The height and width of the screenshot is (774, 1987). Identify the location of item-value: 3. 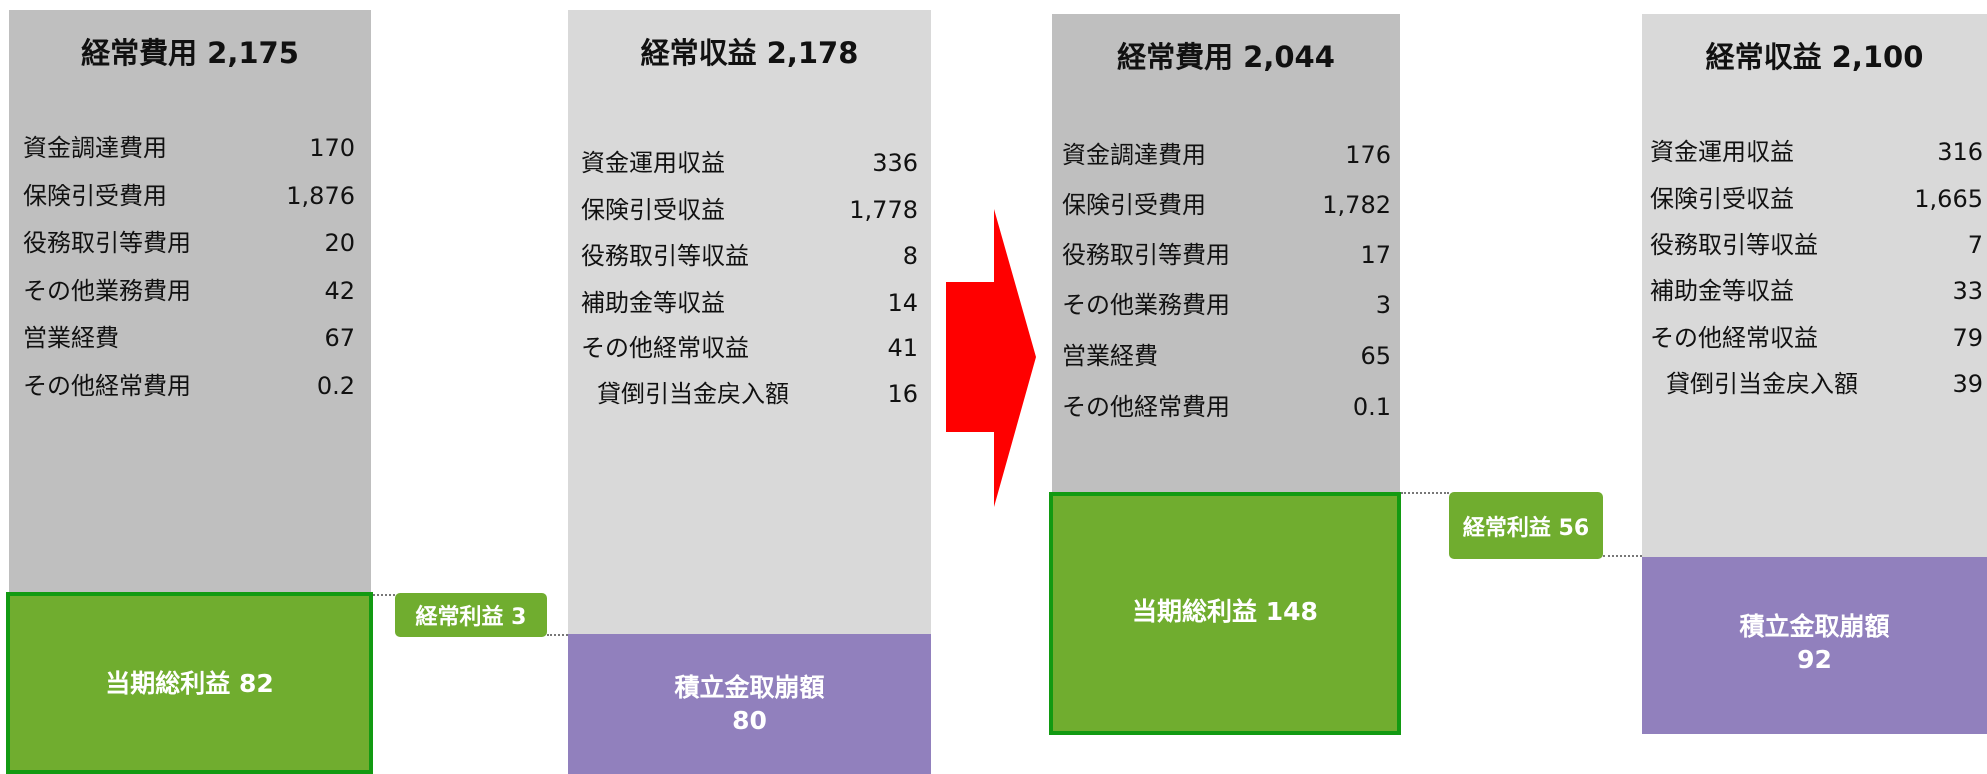
(1383, 305).